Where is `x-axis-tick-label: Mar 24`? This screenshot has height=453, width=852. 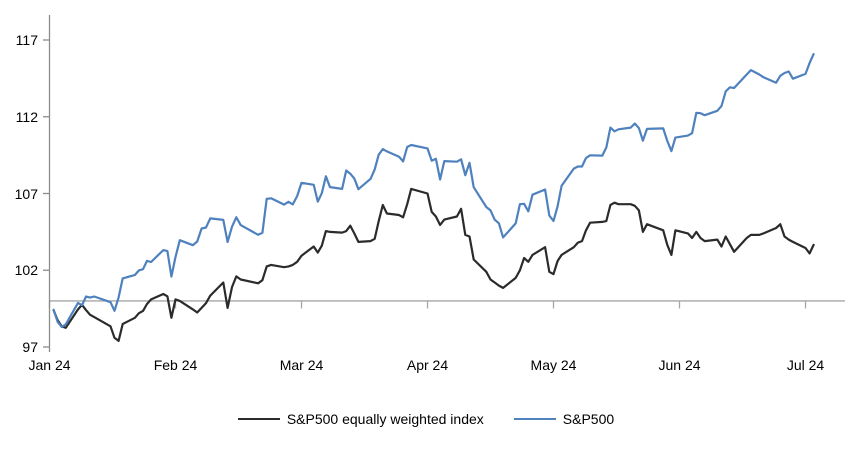
x-axis-tick-label: Mar 24 is located at coordinates (301, 365).